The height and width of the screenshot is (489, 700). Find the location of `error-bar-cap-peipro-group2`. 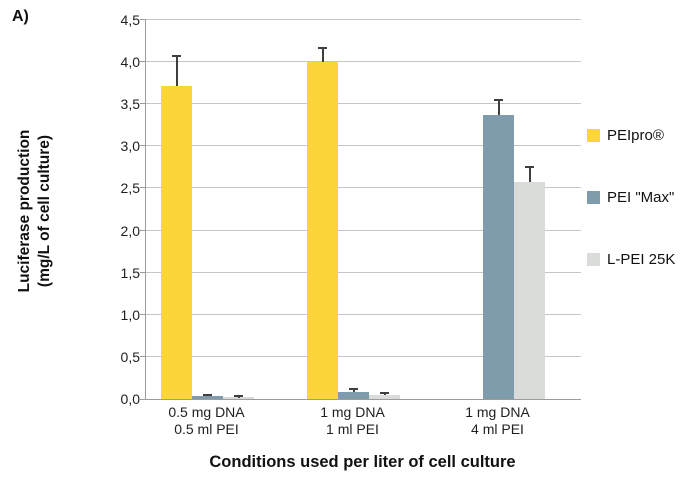

error-bar-cap-peipro-group2 is located at coordinates (322, 47).